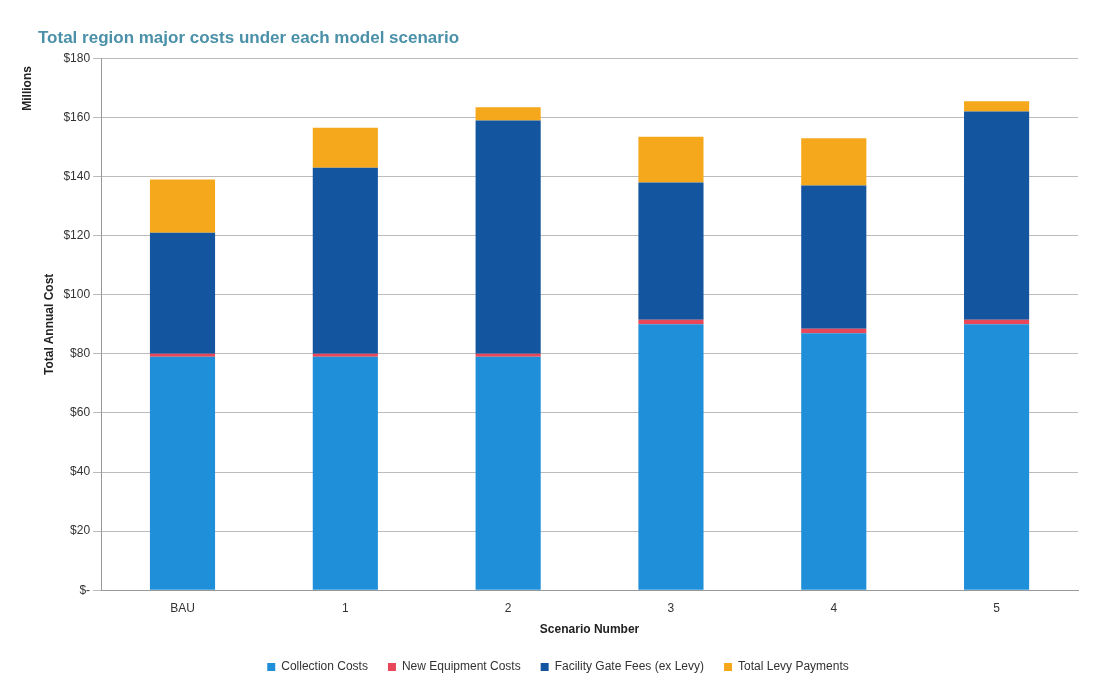 The image size is (1110, 695). What do you see at coordinates (77, 175) in the screenshot?
I see `y-tick-label: $140` at bounding box center [77, 175].